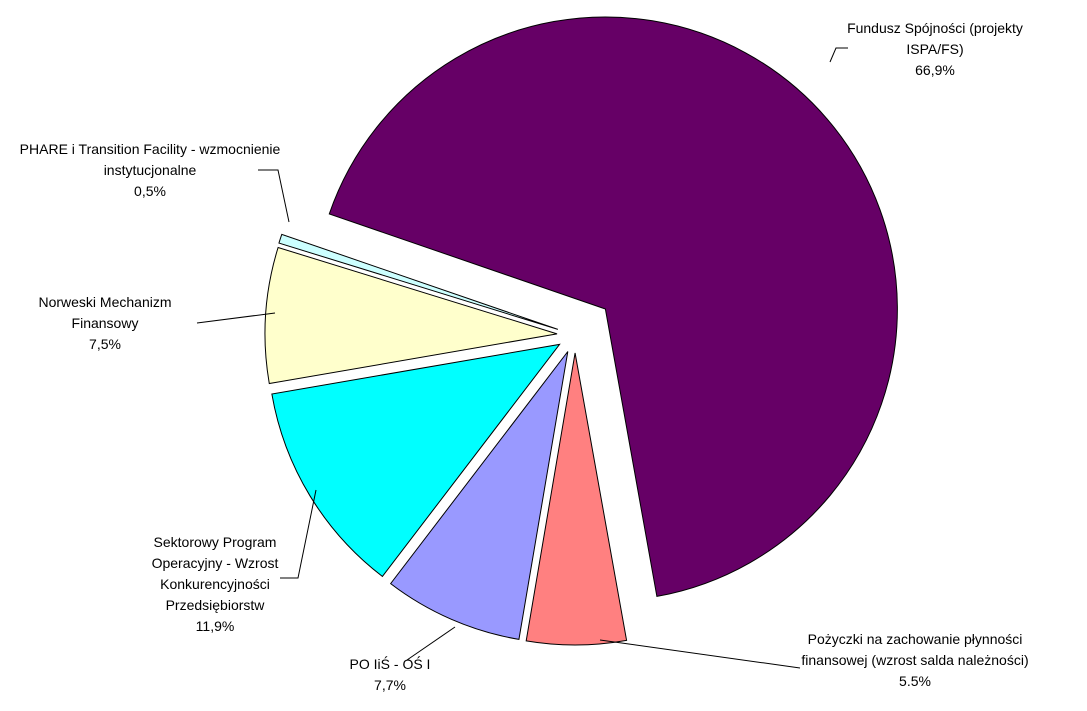 The width and height of the screenshot is (1087, 711). I want to click on slice-value: 11,9%, so click(215, 626).